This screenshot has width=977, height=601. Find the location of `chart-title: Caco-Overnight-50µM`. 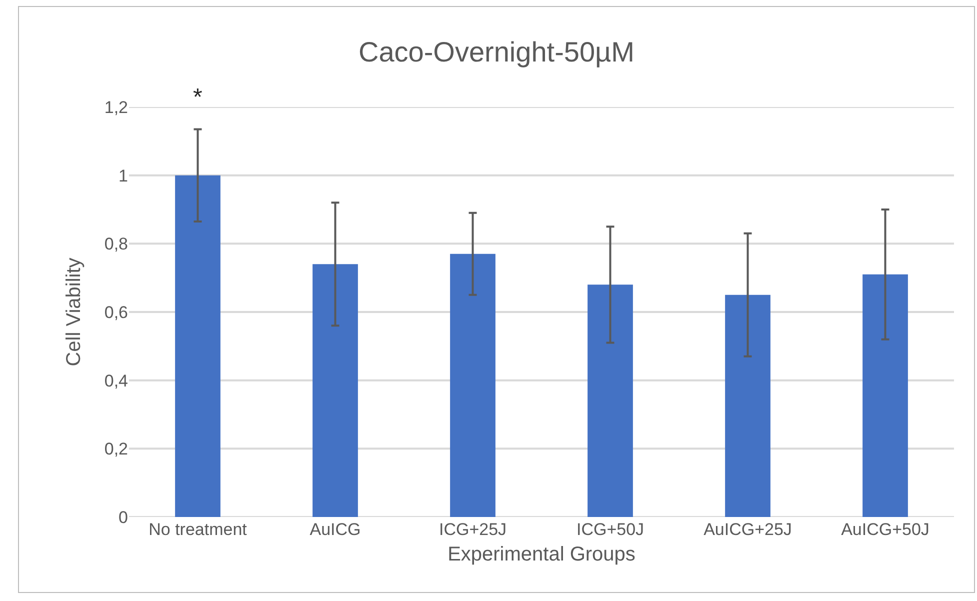

chart-title: Caco-Overnight-50µM is located at coordinates (496, 52).